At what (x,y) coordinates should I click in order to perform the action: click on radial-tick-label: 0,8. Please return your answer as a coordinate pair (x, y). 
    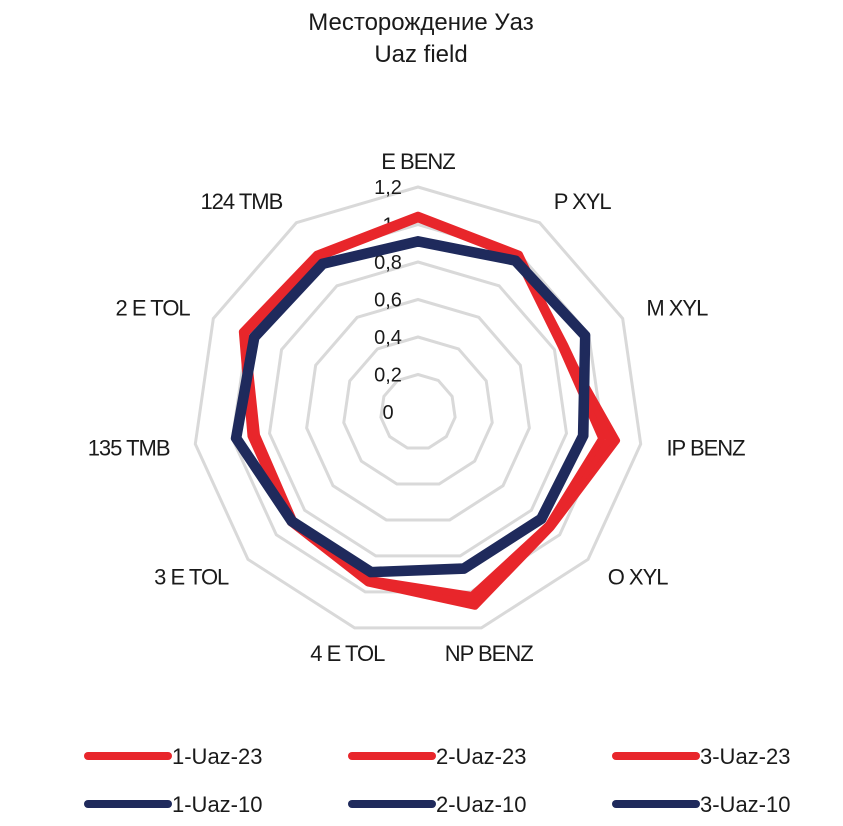
    Looking at the image, I should click on (388, 263).